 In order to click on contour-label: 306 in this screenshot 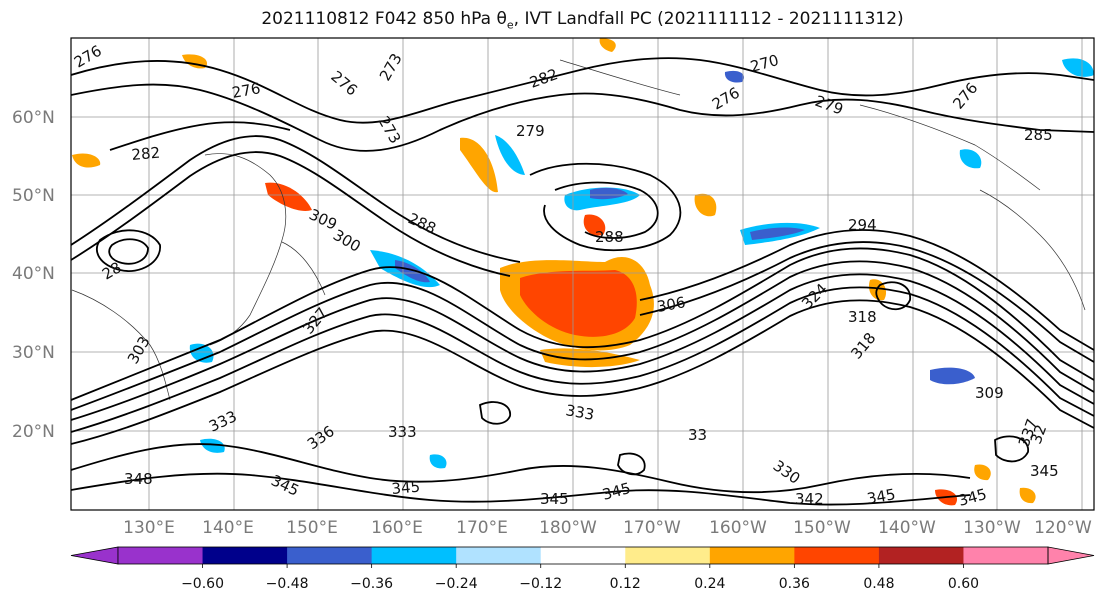, I will do `click(671, 304)`.